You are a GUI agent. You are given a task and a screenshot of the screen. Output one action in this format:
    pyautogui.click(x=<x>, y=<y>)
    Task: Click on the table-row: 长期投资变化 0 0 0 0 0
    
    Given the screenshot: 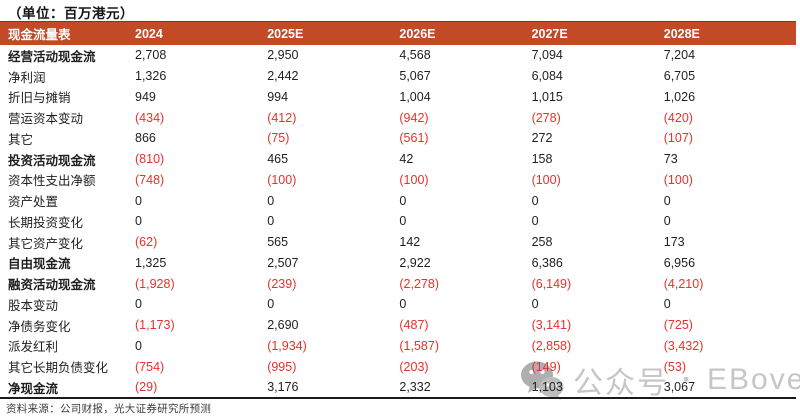 What is the action you would take?
    pyautogui.click(x=398, y=221)
    